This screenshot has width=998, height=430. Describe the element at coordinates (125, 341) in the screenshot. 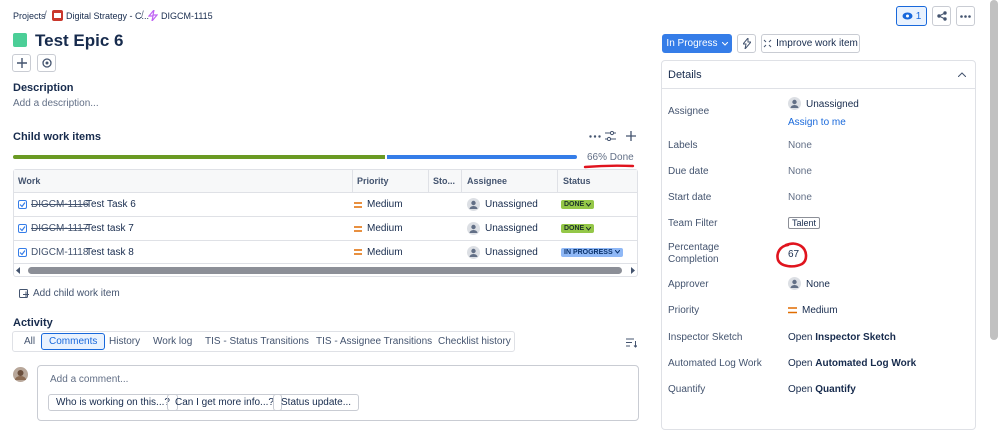

I see `tab: History` at that location.